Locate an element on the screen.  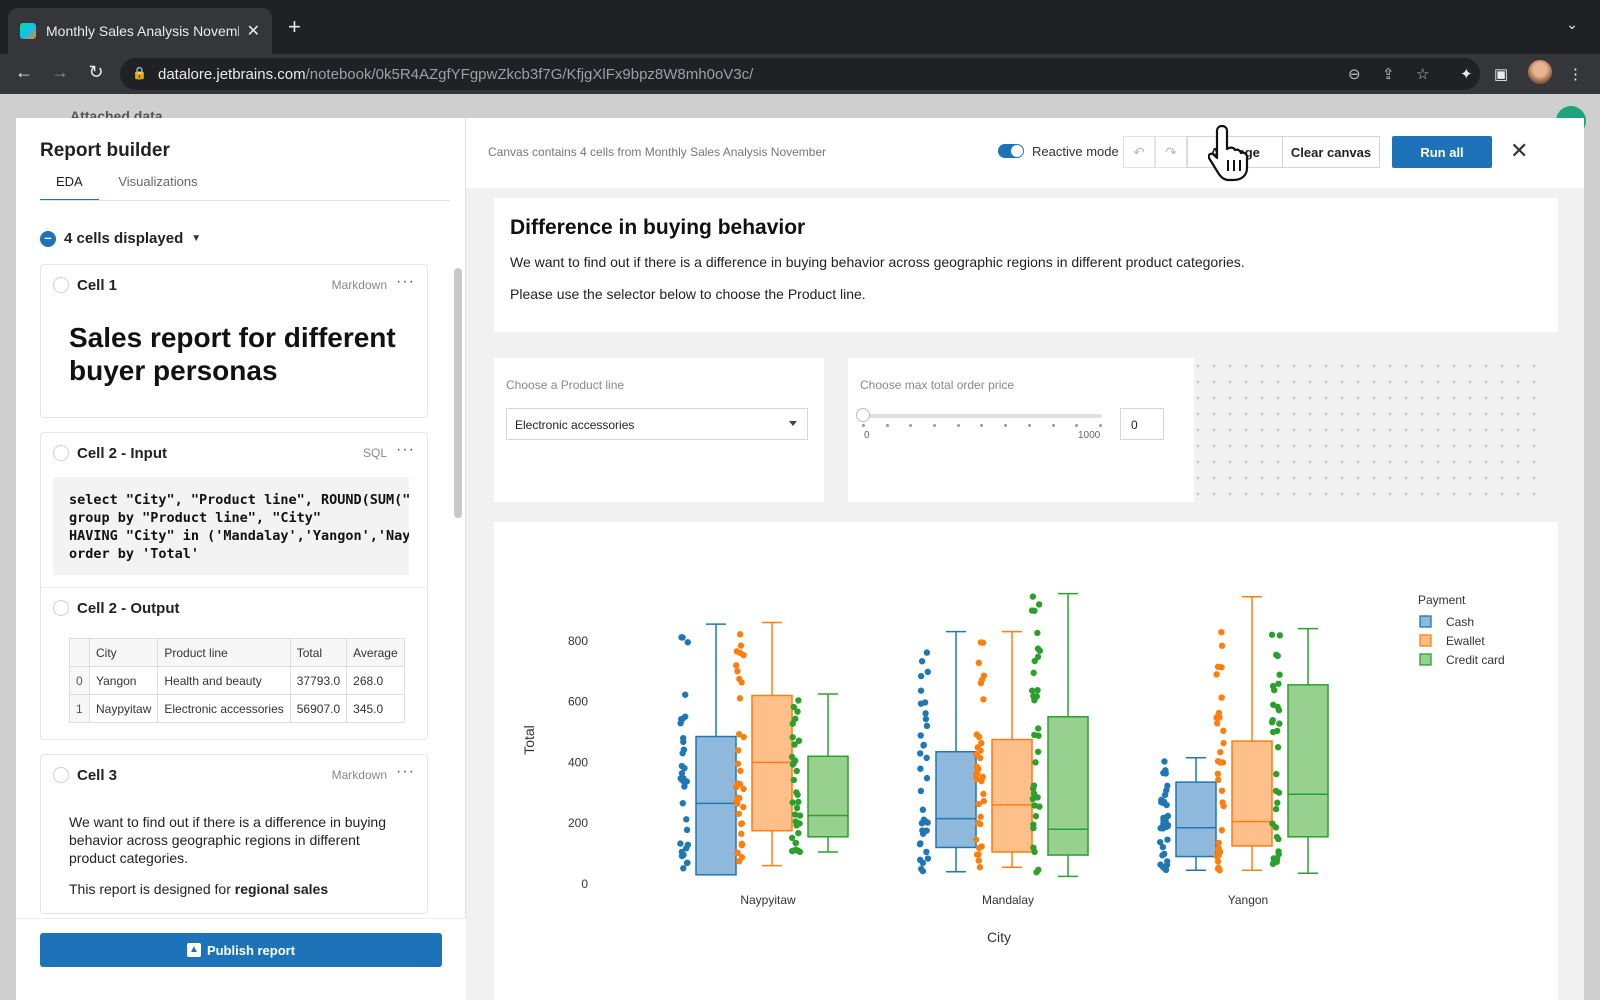
menu-kebab-icon: ⋮ is located at coordinates (1575, 74).